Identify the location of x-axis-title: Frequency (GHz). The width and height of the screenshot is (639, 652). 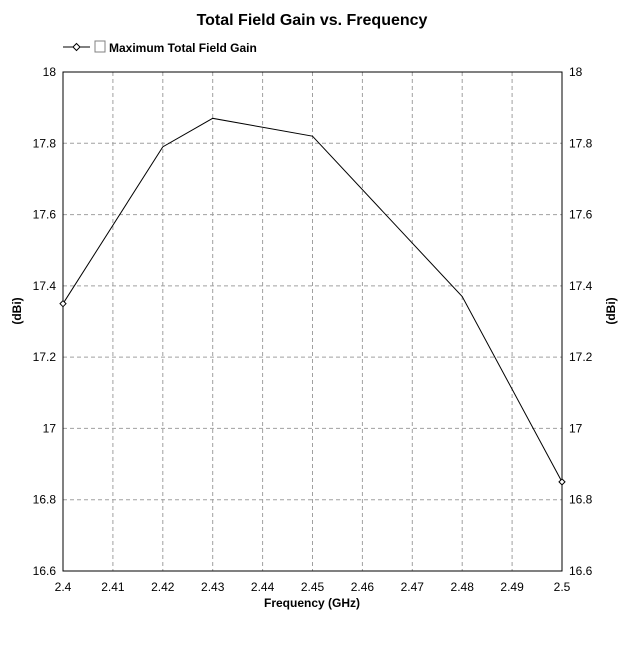
(312, 603).